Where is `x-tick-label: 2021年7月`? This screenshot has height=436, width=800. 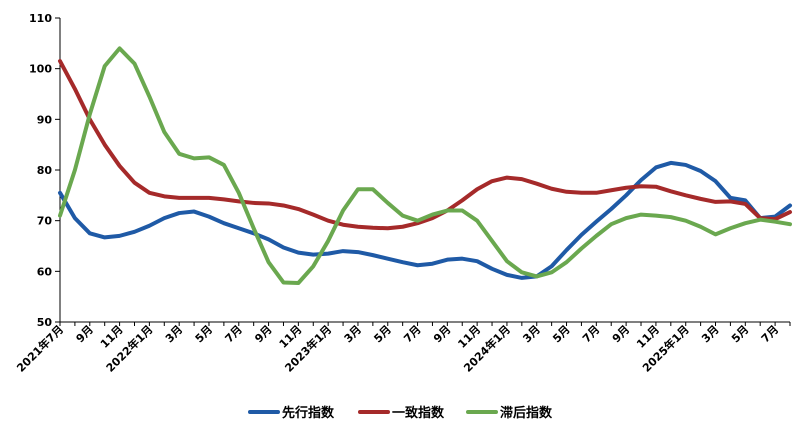 x-tick-label: 2021年7月 is located at coordinates (40, 348).